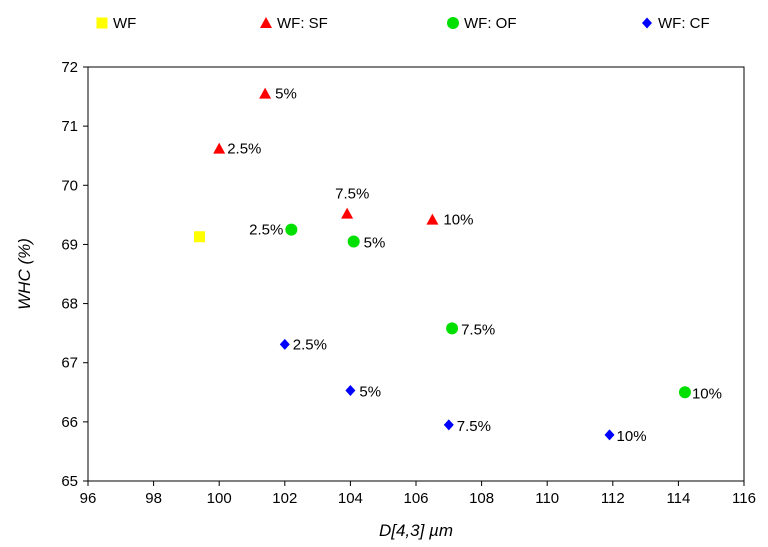 This screenshot has height=547, width=768. Describe the element at coordinates (302, 23) in the screenshot. I see `legend-label: WF: SF` at that location.